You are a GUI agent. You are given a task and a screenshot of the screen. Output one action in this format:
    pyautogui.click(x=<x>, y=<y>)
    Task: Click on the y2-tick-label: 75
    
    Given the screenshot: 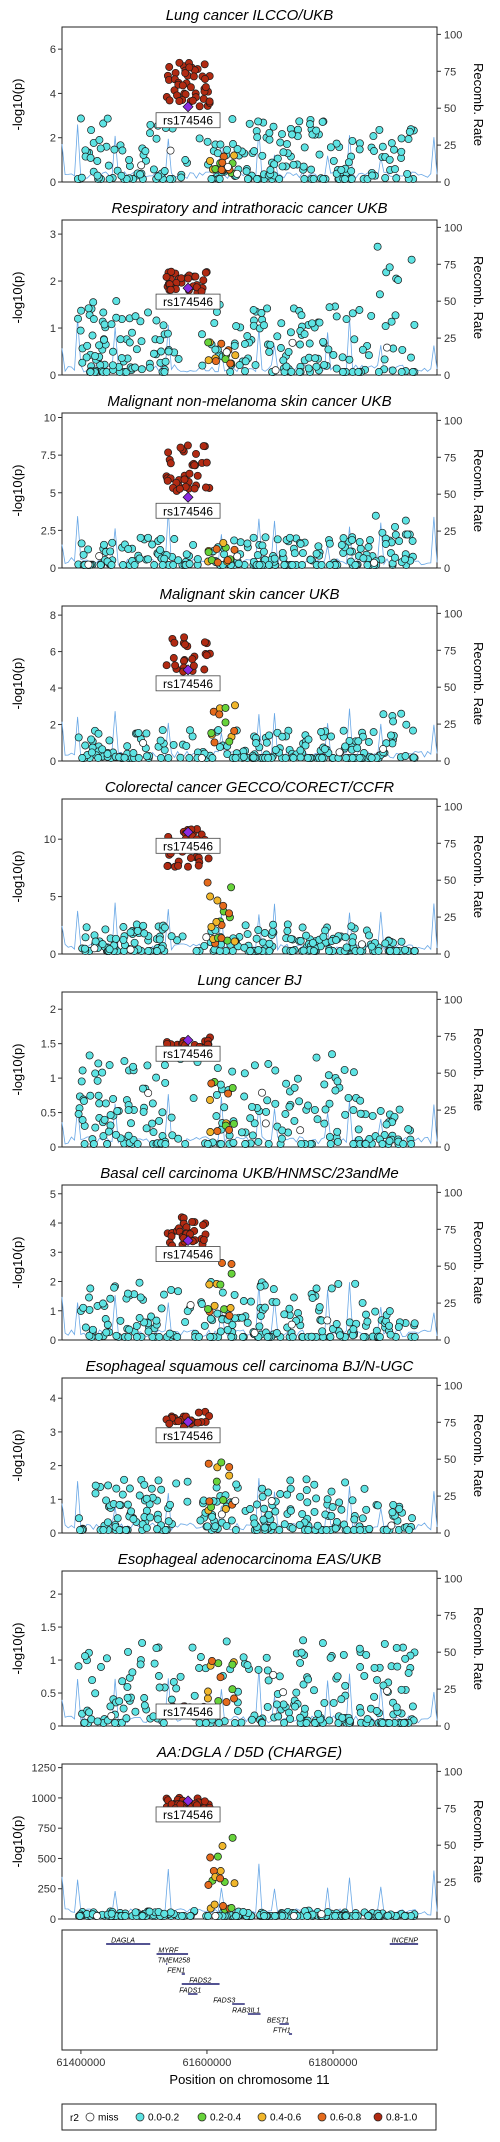 What is the action you would take?
    pyautogui.click(x=450, y=72)
    